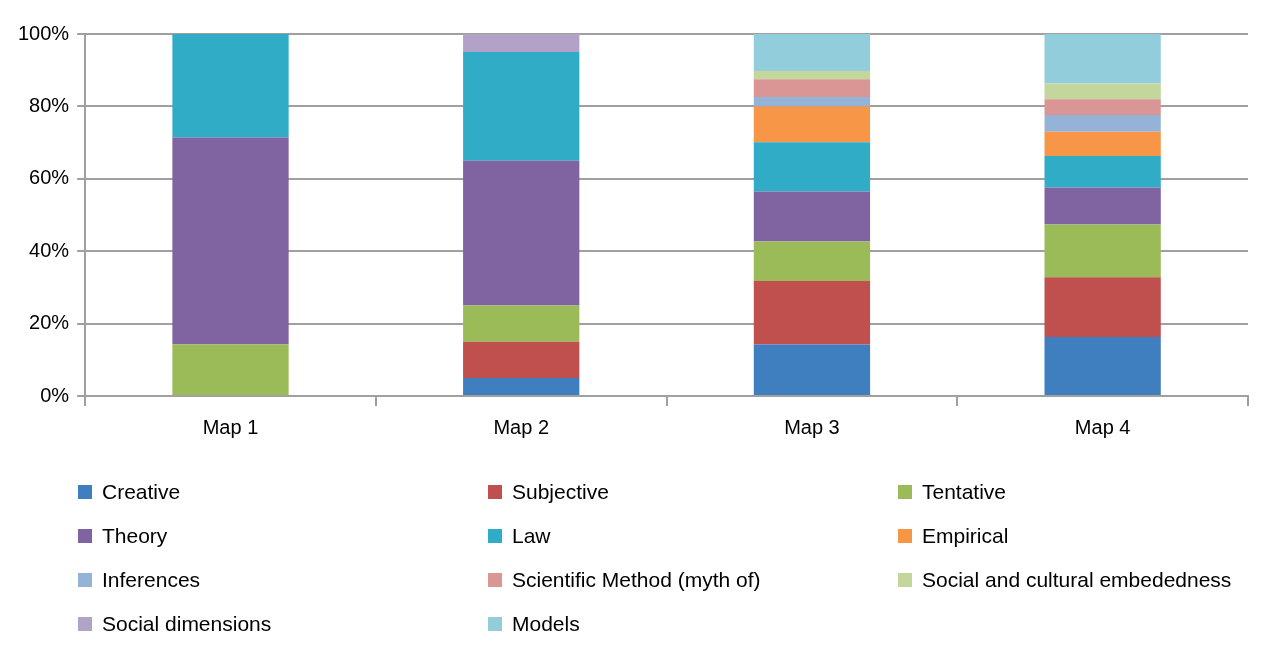  What do you see at coordinates (521, 426) in the screenshot?
I see `x-tick-label: Map 2` at bounding box center [521, 426].